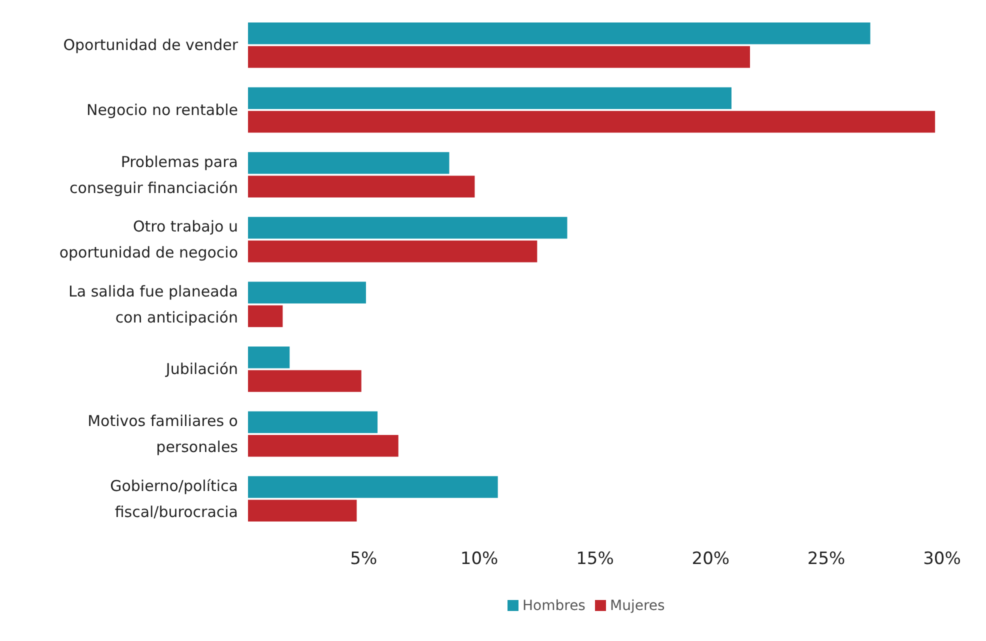  Describe the element at coordinates (637, 606) in the screenshot. I see `legend-label: Mujeres` at that location.